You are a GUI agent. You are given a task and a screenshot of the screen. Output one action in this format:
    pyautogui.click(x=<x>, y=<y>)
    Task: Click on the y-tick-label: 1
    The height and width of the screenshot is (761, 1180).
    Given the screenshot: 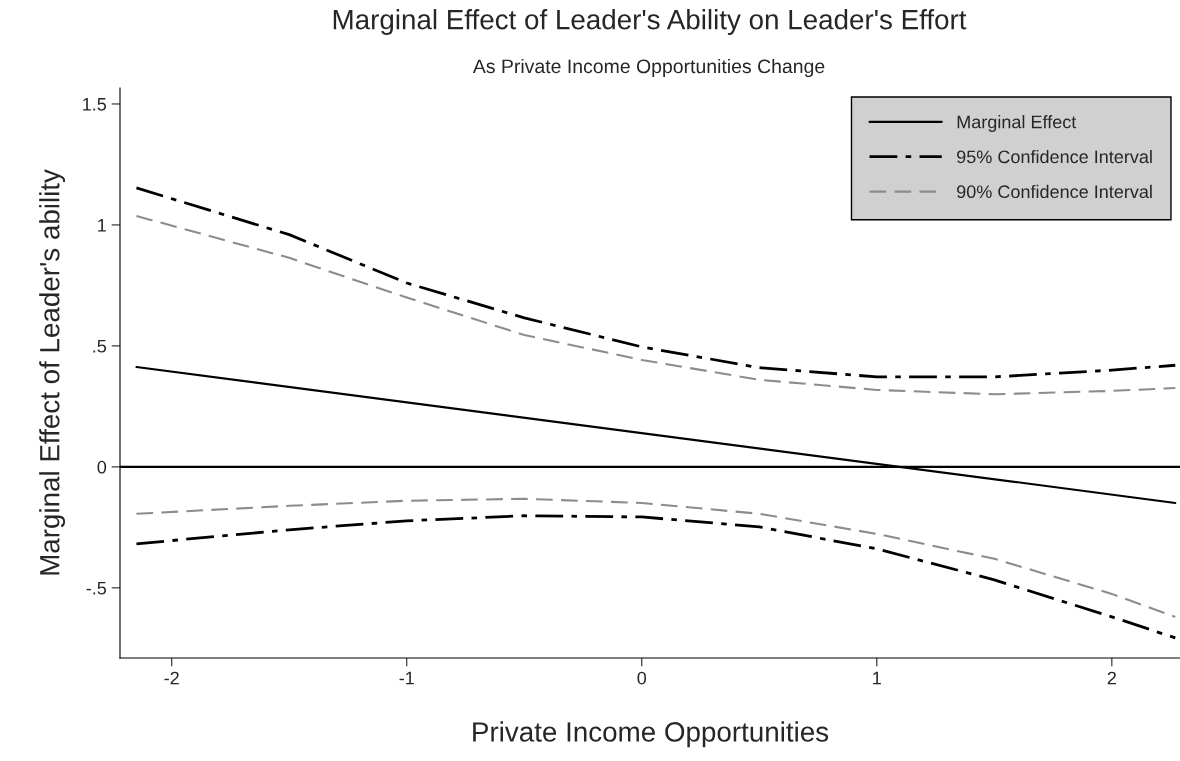 What is the action you would take?
    pyautogui.click(x=102, y=225)
    